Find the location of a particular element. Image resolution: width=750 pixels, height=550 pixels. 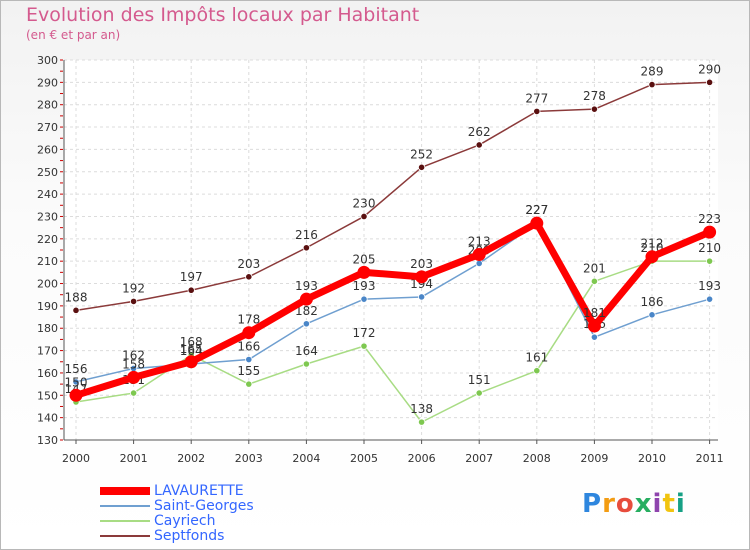

data-label-saint-georges: 156 is located at coordinates (76, 369).